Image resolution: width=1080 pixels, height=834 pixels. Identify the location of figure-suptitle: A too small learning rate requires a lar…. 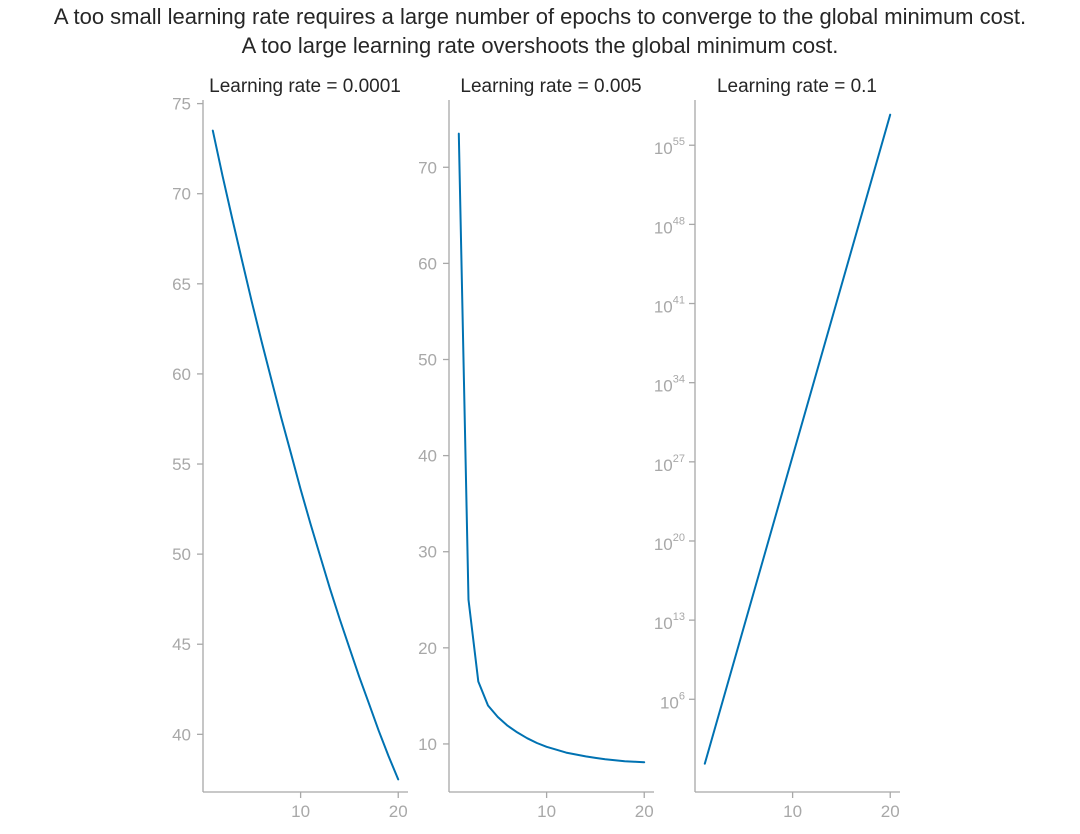
(540, 31).